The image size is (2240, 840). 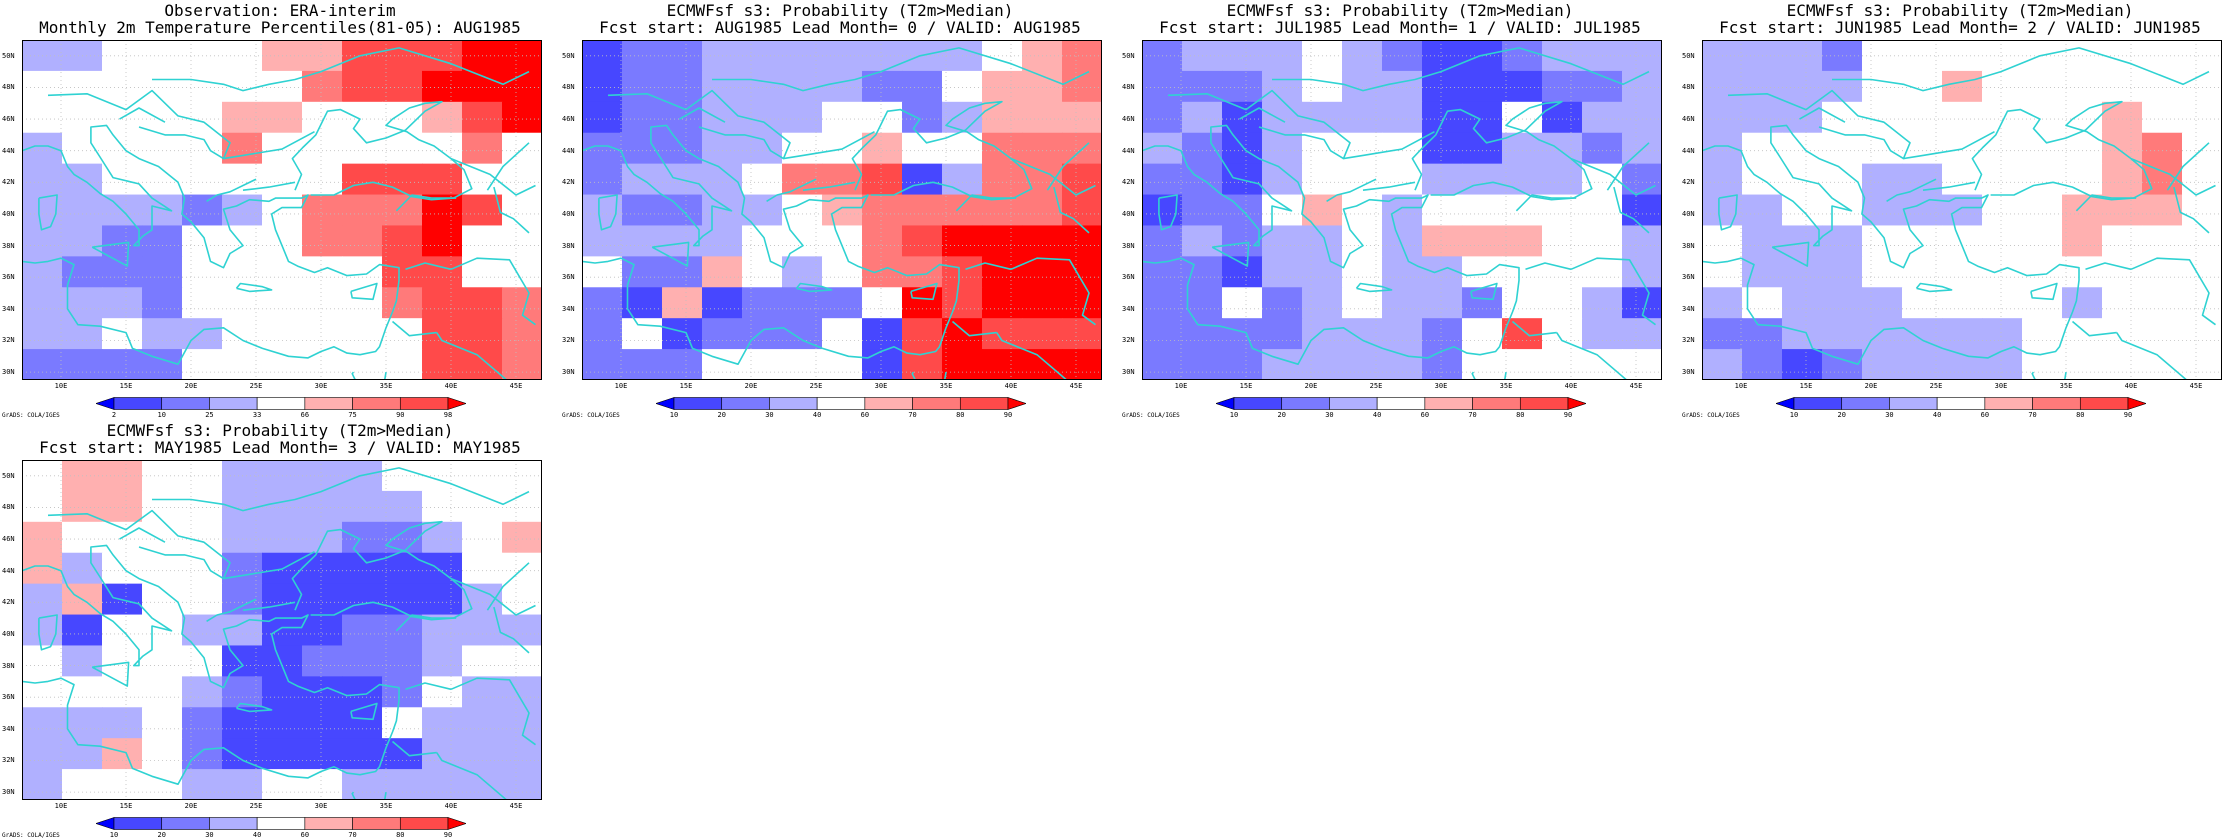 I want to click on map-frame, so click(x=282, y=210).